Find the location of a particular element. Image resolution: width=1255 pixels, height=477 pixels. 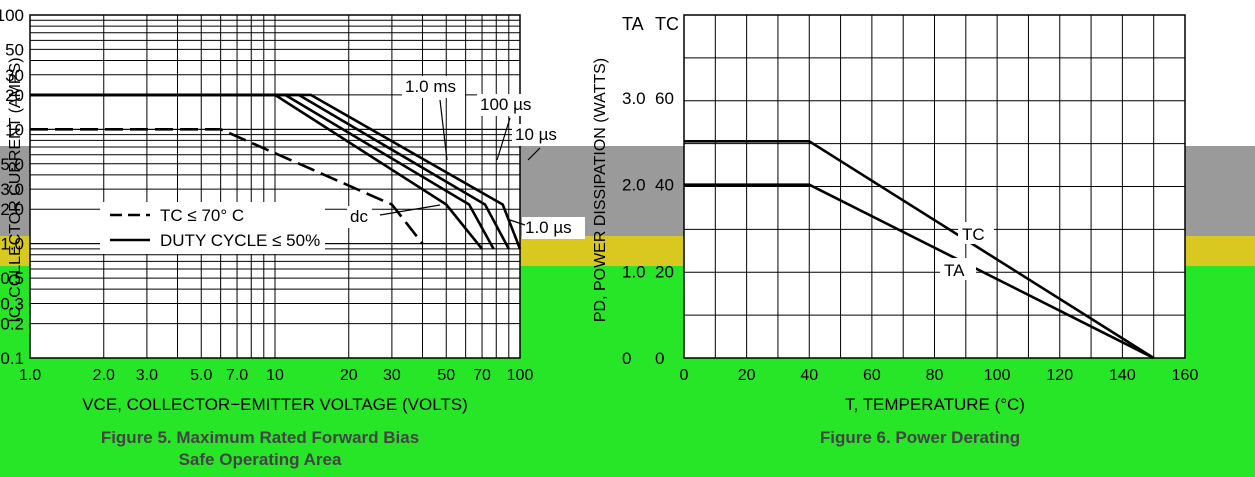

annotation-dc: dc is located at coordinates (359, 216).